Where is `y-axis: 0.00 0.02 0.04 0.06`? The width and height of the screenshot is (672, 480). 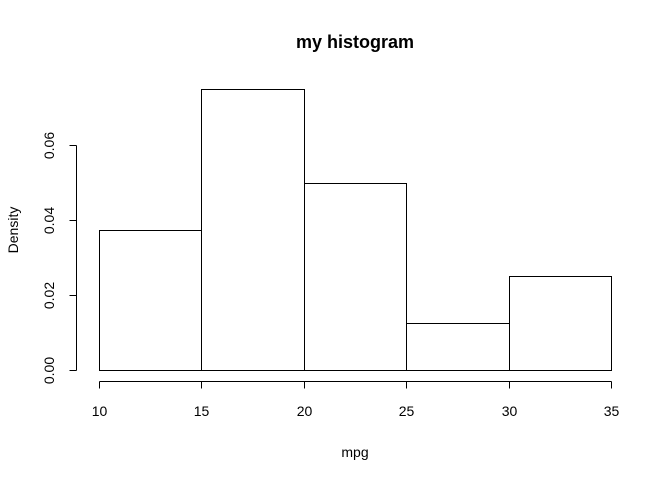 y-axis: 0.00 0.02 0.04 0.06 is located at coordinates (59, 258).